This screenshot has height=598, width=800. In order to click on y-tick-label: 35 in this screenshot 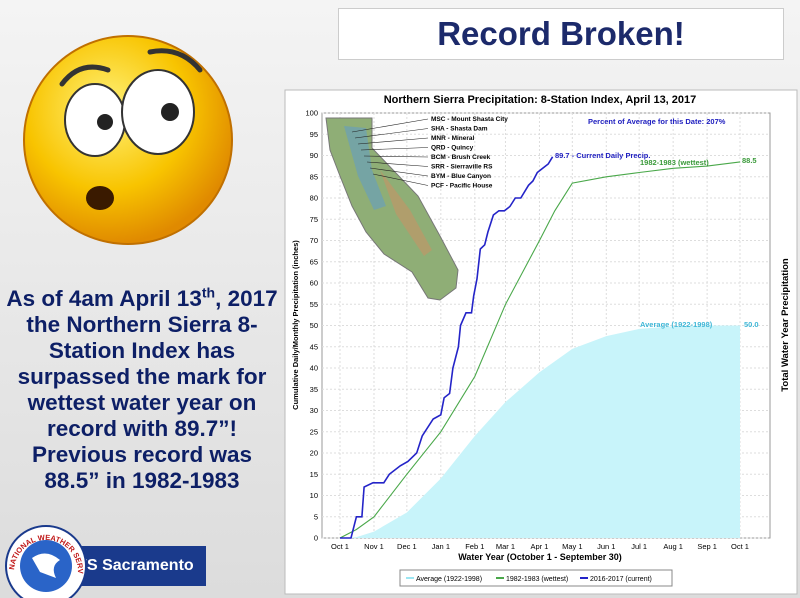, I will do `click(314, 389)`.